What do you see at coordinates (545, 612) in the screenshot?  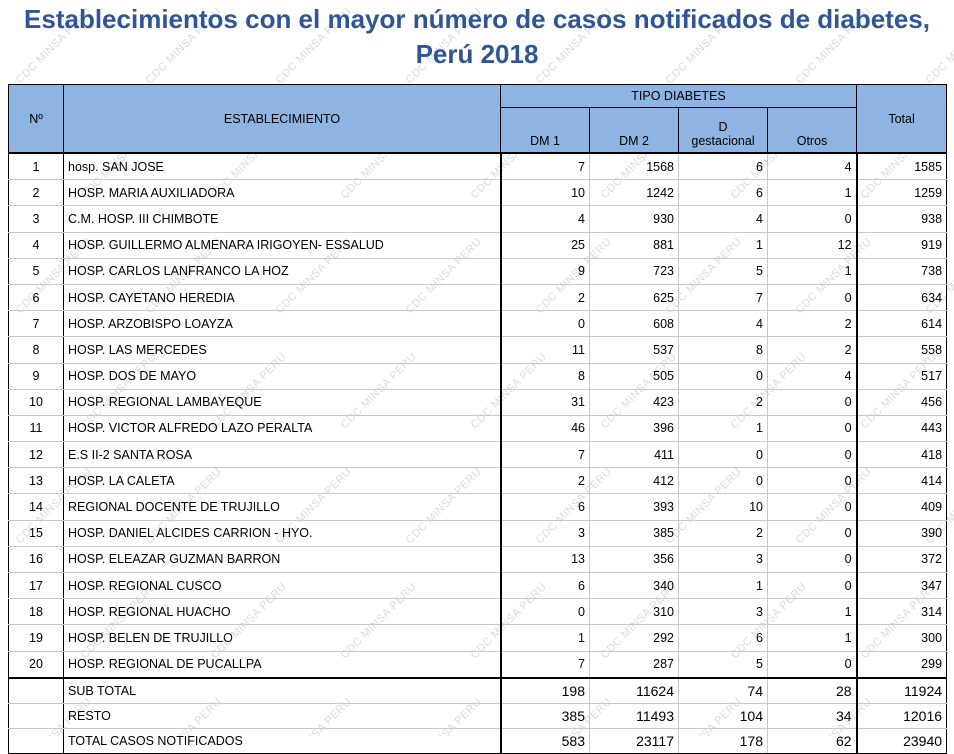 I see `cell-dm1: 0` at bounding box center [545, 612].